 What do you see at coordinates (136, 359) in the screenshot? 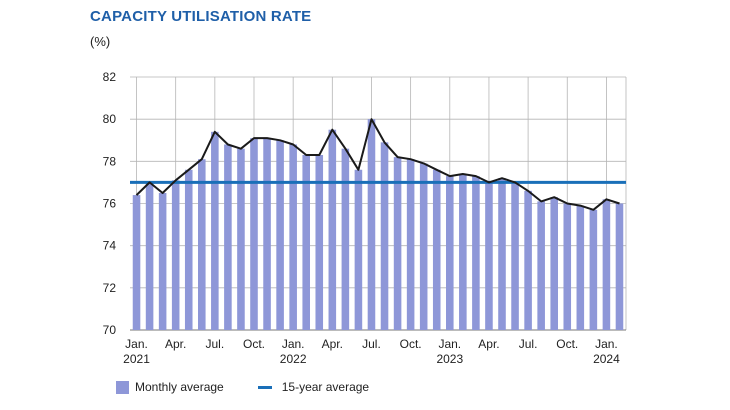
I see `x-tick-year-label: 2021` at bounding box center [136, 359].